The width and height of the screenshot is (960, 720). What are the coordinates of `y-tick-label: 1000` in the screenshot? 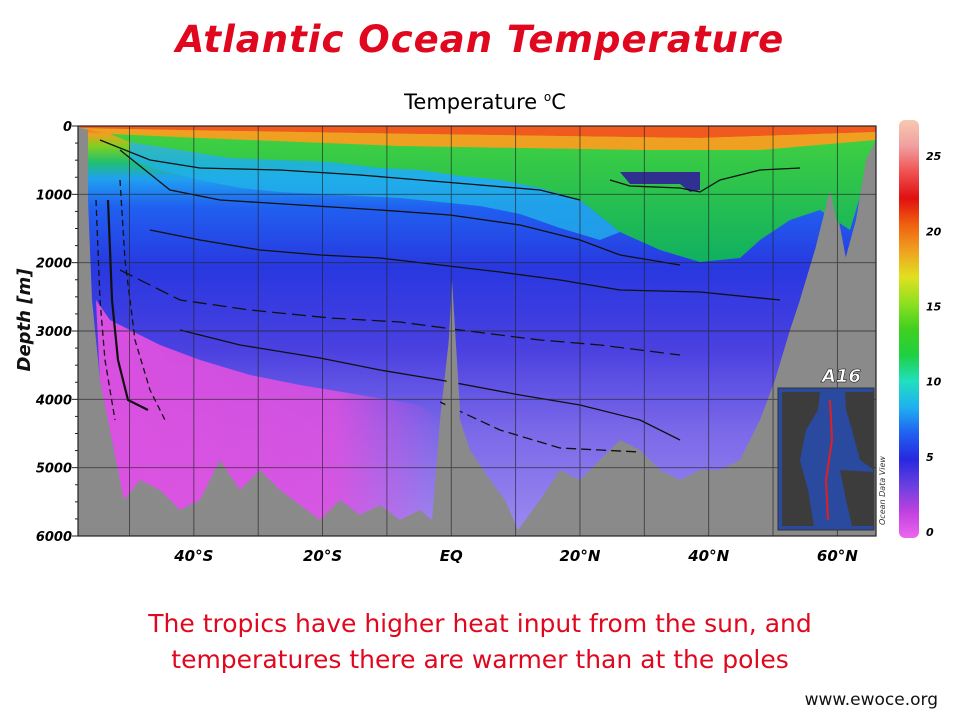 It's located at (54, 195).